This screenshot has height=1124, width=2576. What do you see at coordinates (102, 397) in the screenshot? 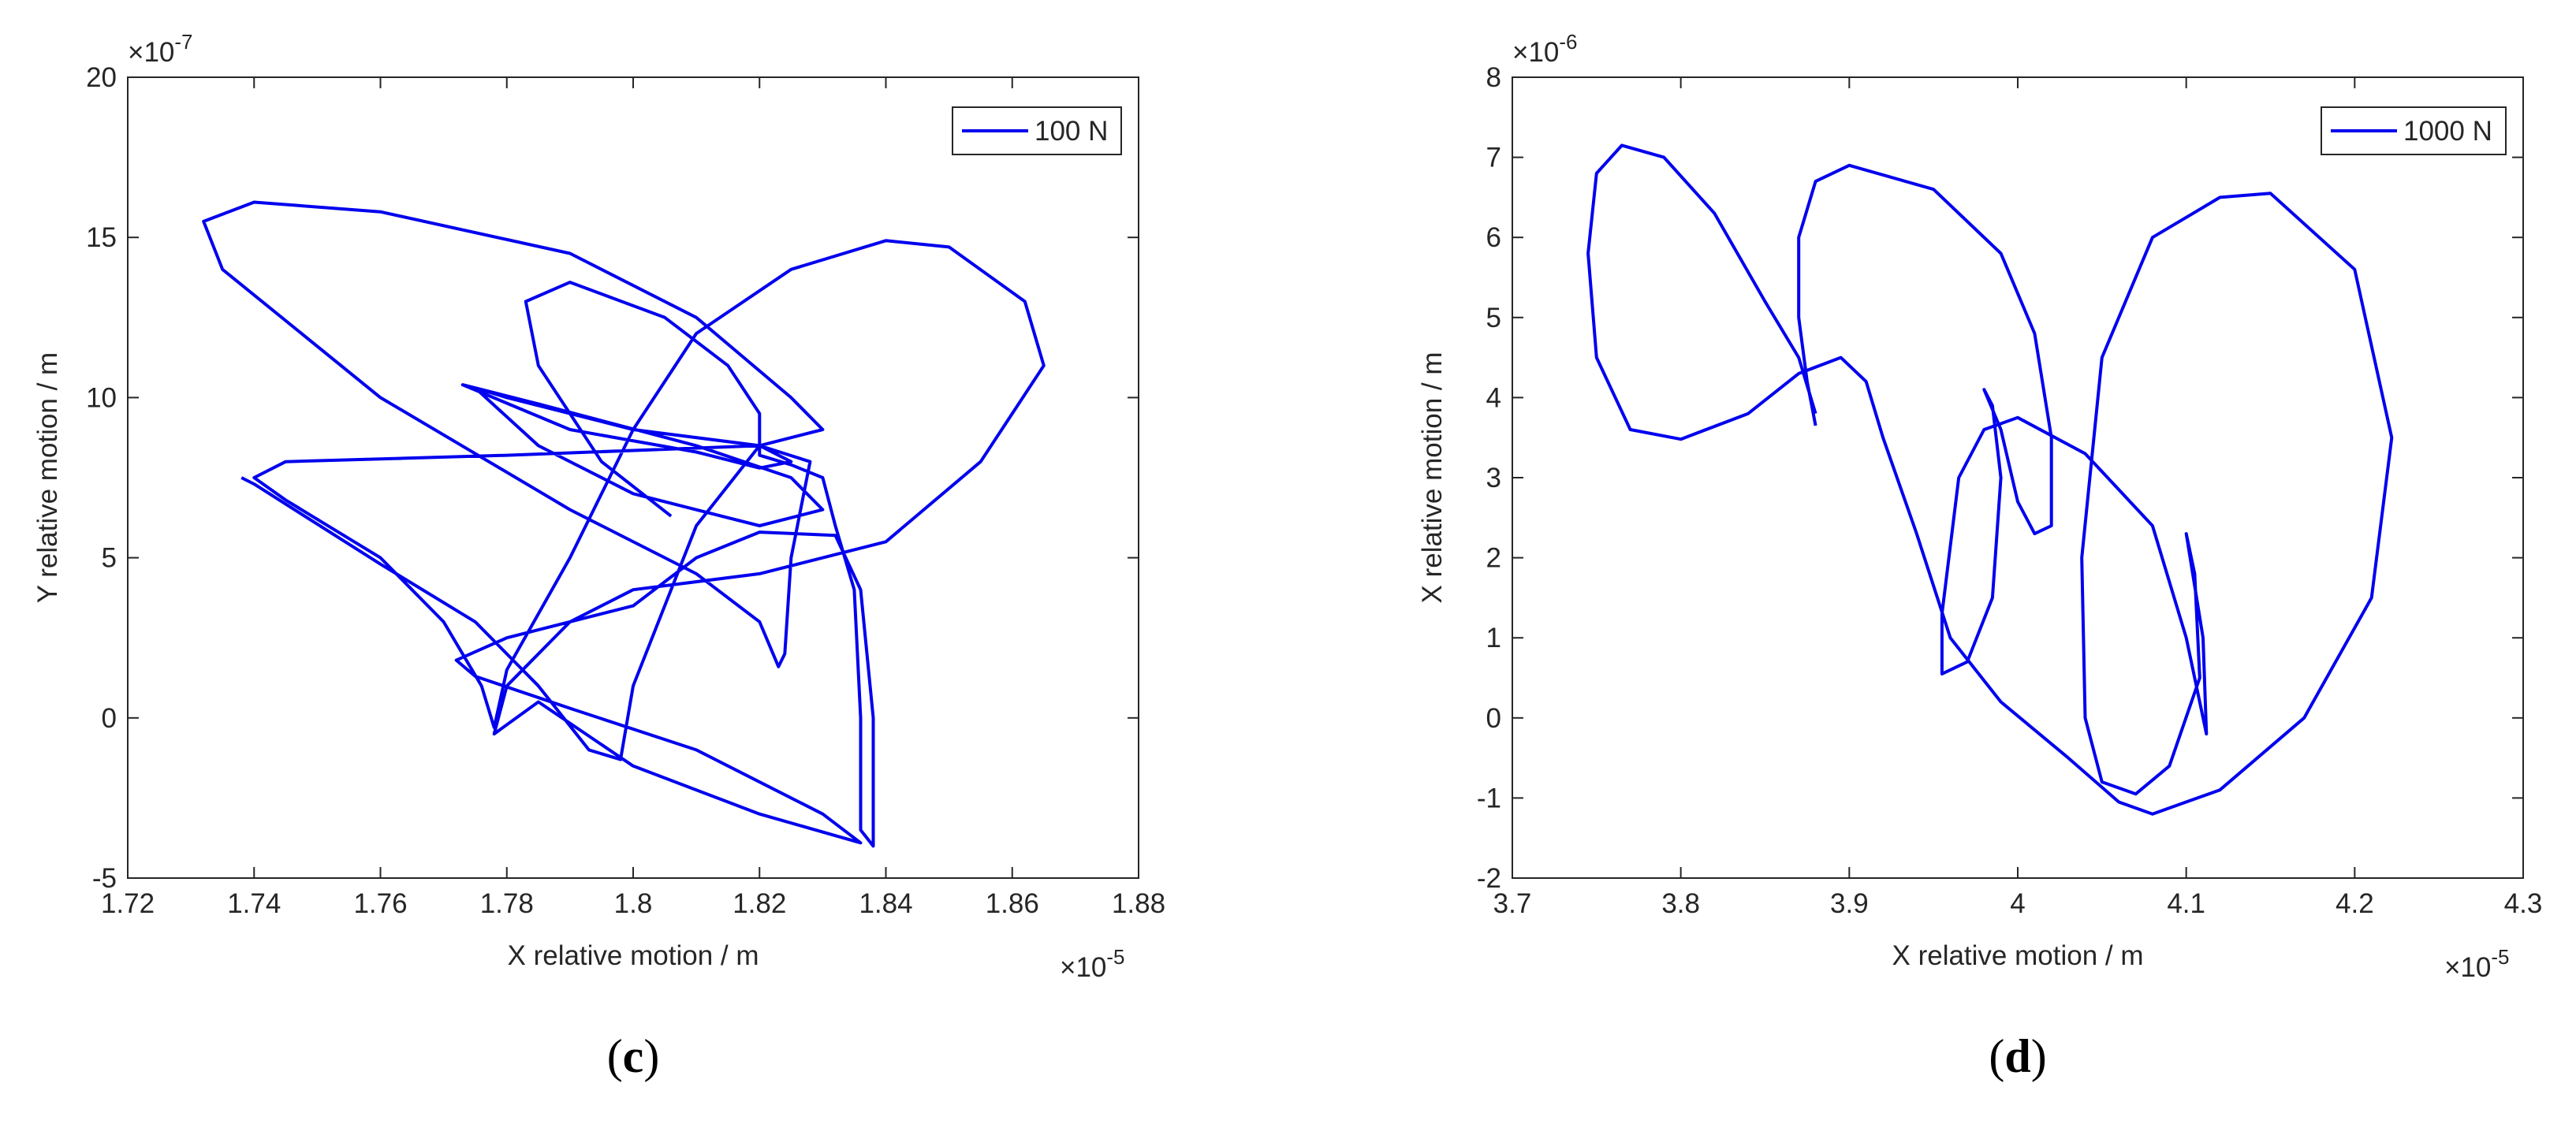
I see `y-tick-label: 10` at bounding box center [102, 397].